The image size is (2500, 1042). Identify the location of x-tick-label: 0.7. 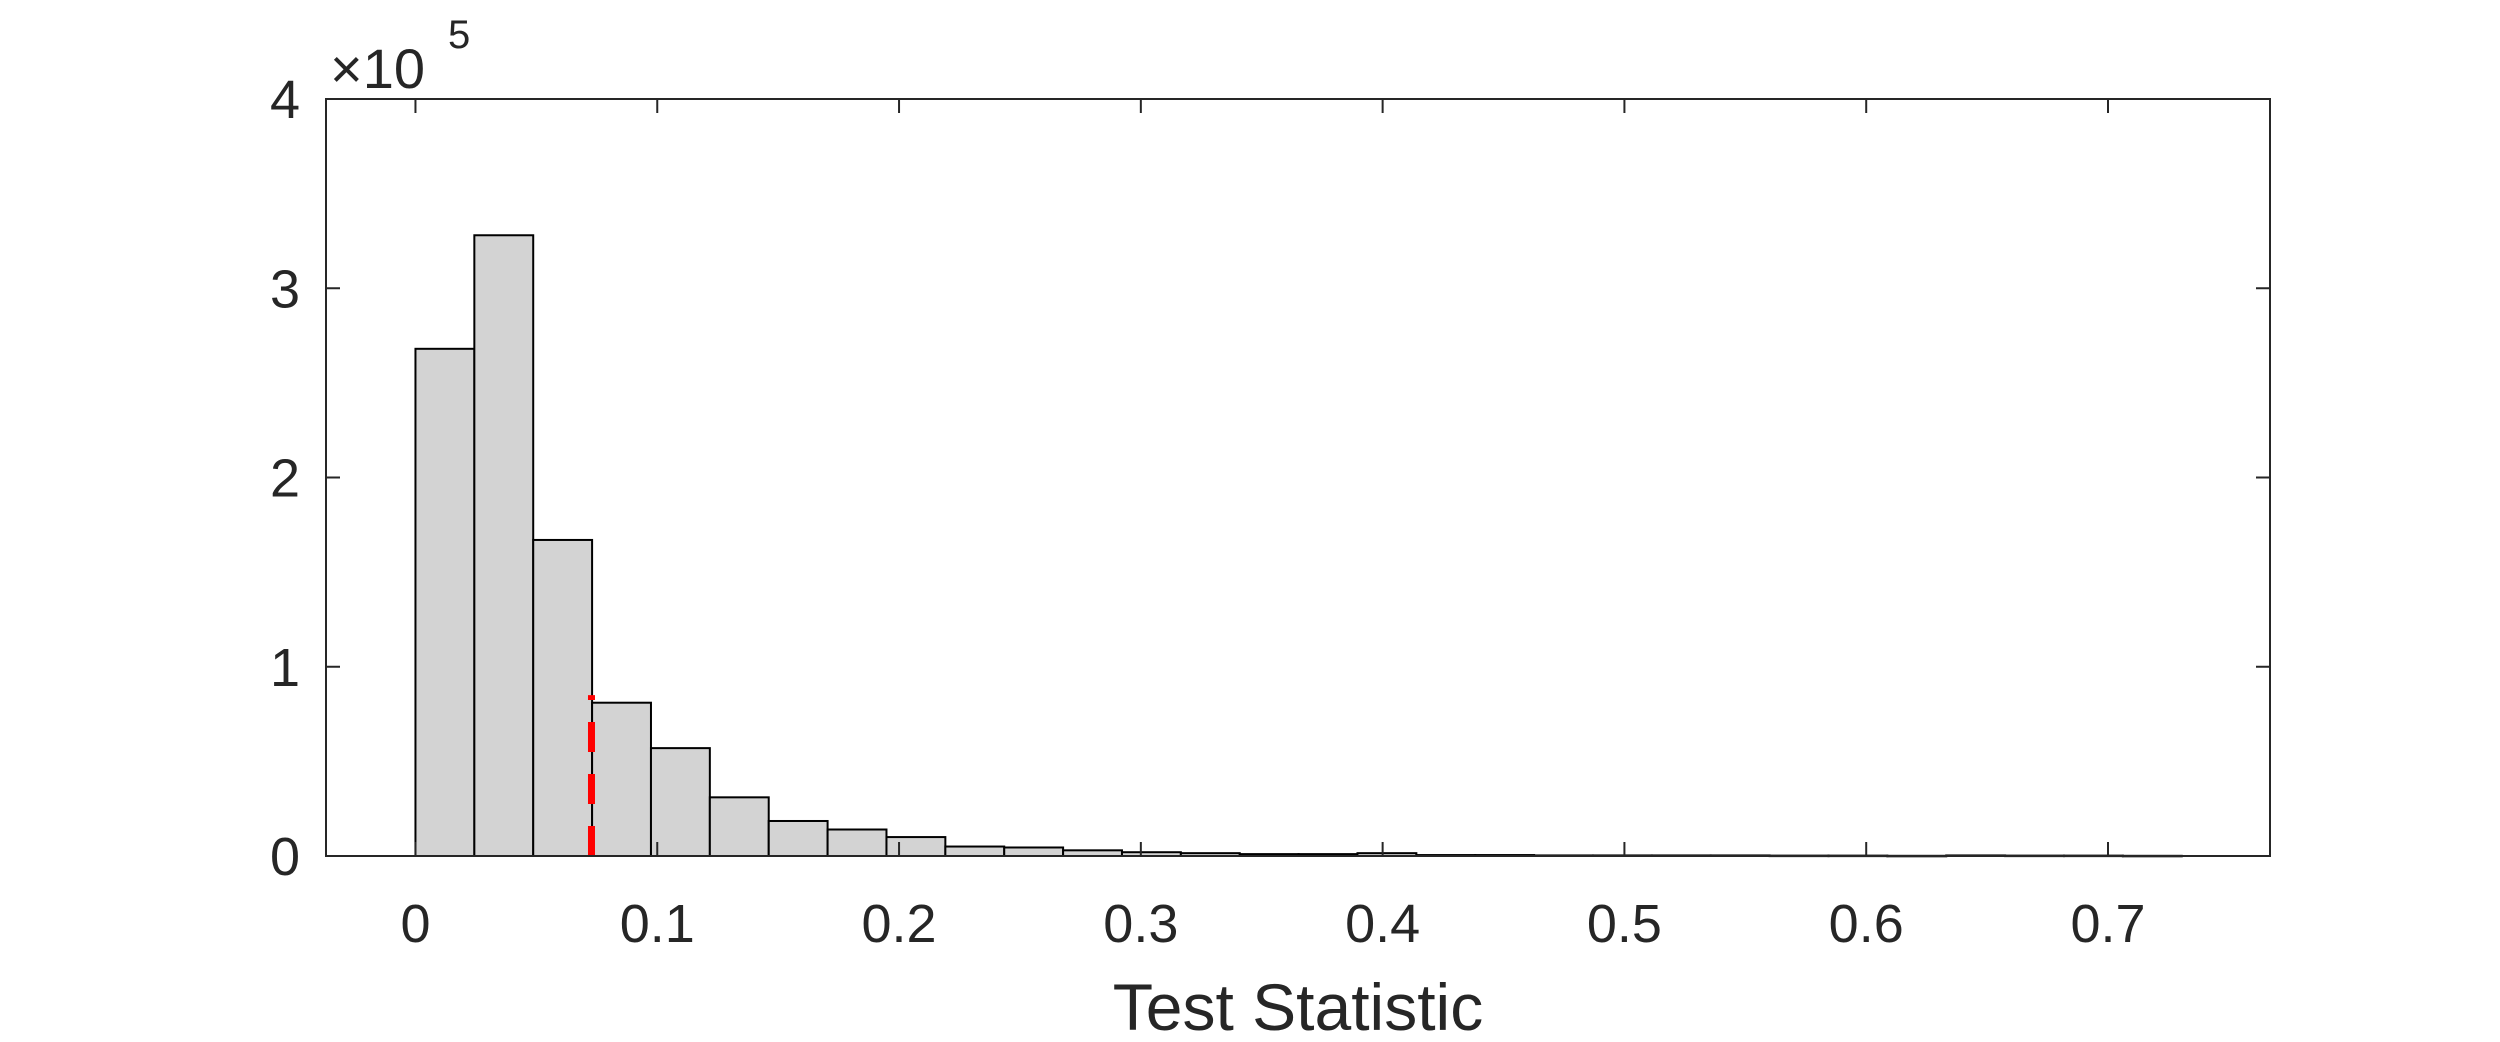
(2107, 924).